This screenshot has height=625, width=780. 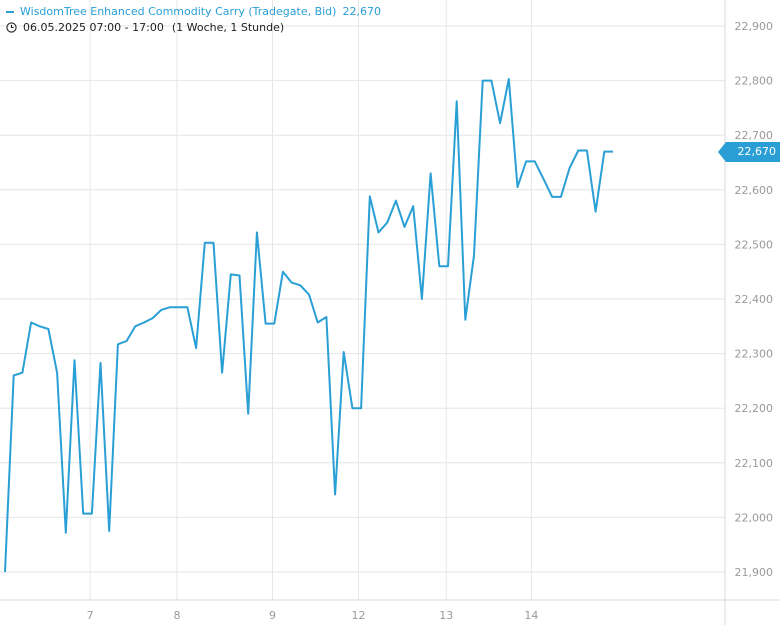 What do you see at coordinates (754, 190) in the screenshot?
I see `y-tick-label: 22,600` at bounding box center [754, 190].